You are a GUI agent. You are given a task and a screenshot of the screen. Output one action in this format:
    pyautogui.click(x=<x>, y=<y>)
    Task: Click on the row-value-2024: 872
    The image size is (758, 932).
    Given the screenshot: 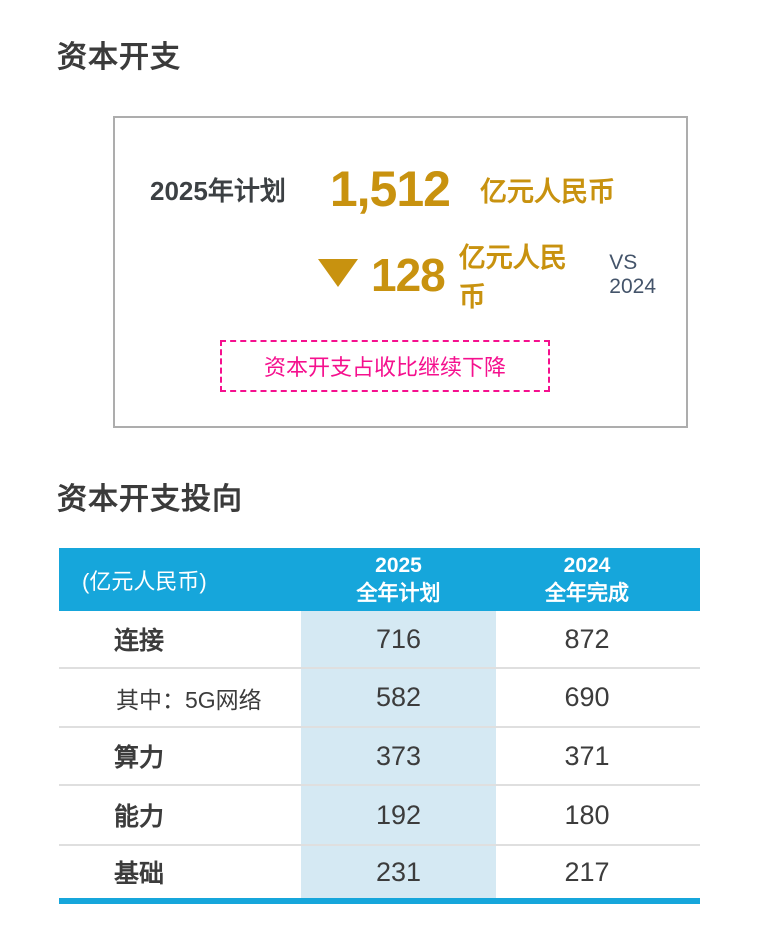 What is the action you would take?
    pyautogui.click(x=587, y=638)
    